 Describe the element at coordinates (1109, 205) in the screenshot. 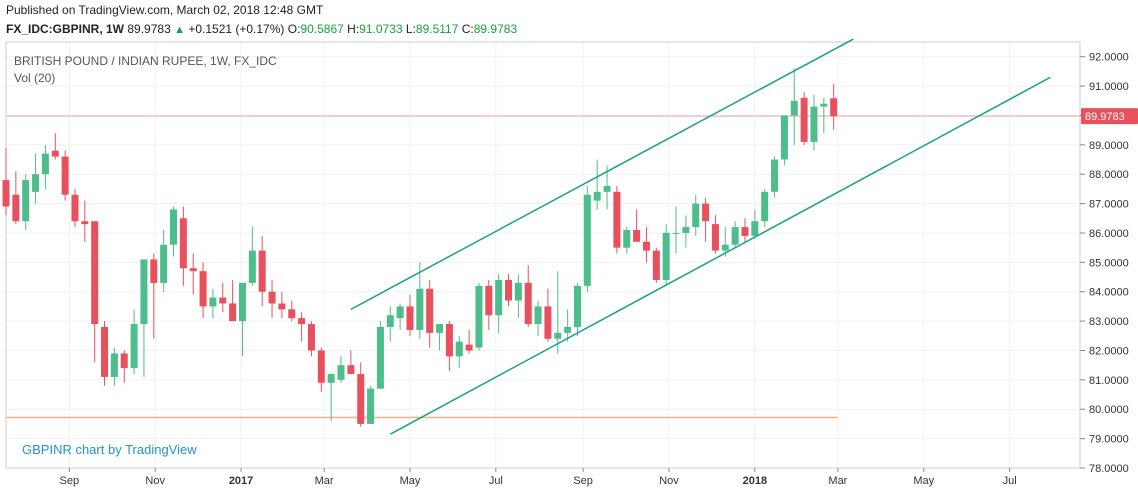

I see `price-tick-label: 87.0000` at that location.